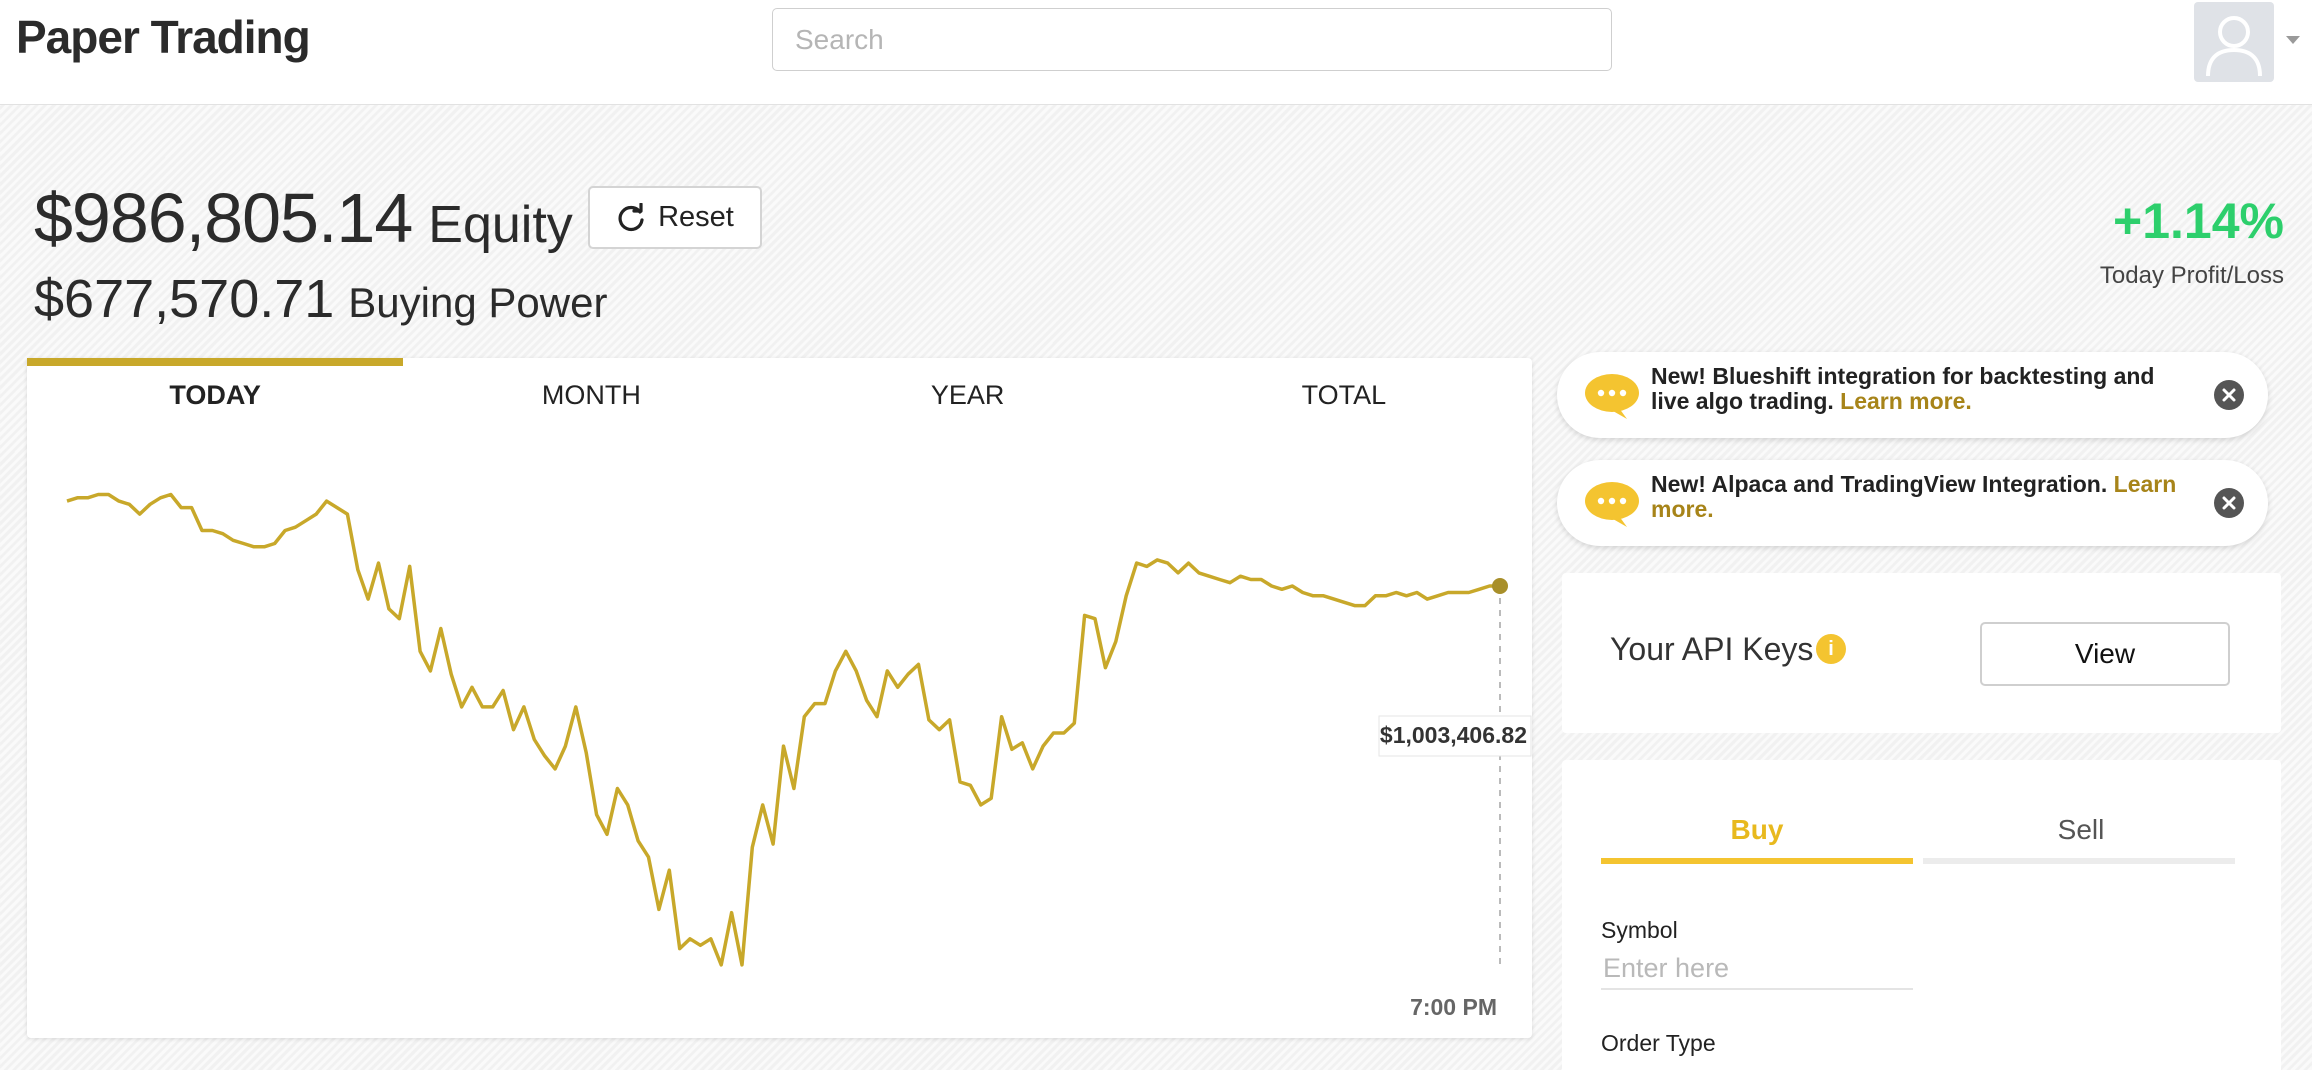 The height and width of the screenshot is (1070, 2312). What do you see at coordinates (478, 302) in the screenshot?
I see `buying-power-label: Buying Power` at bounding box center [478, 302].